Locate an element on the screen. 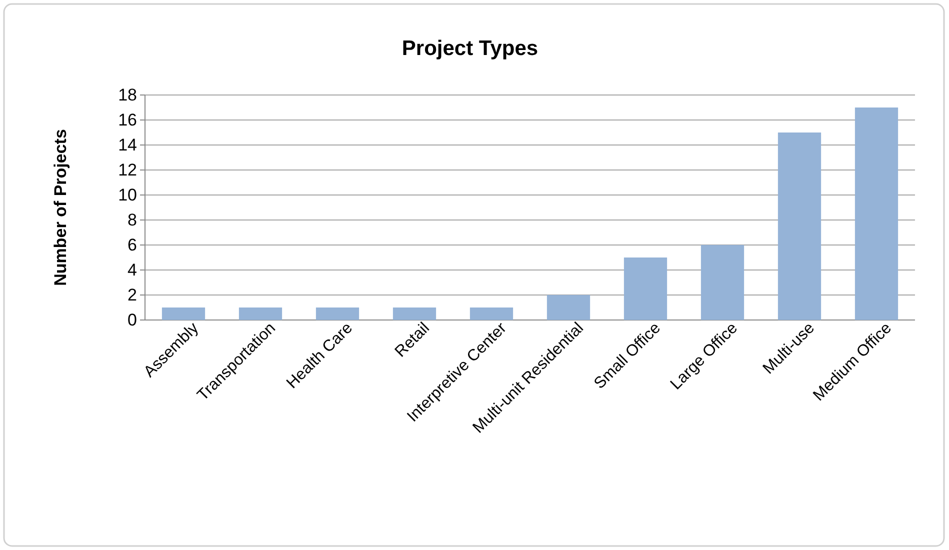  y-tick-label: 12 is located at coordinates (127, 170).